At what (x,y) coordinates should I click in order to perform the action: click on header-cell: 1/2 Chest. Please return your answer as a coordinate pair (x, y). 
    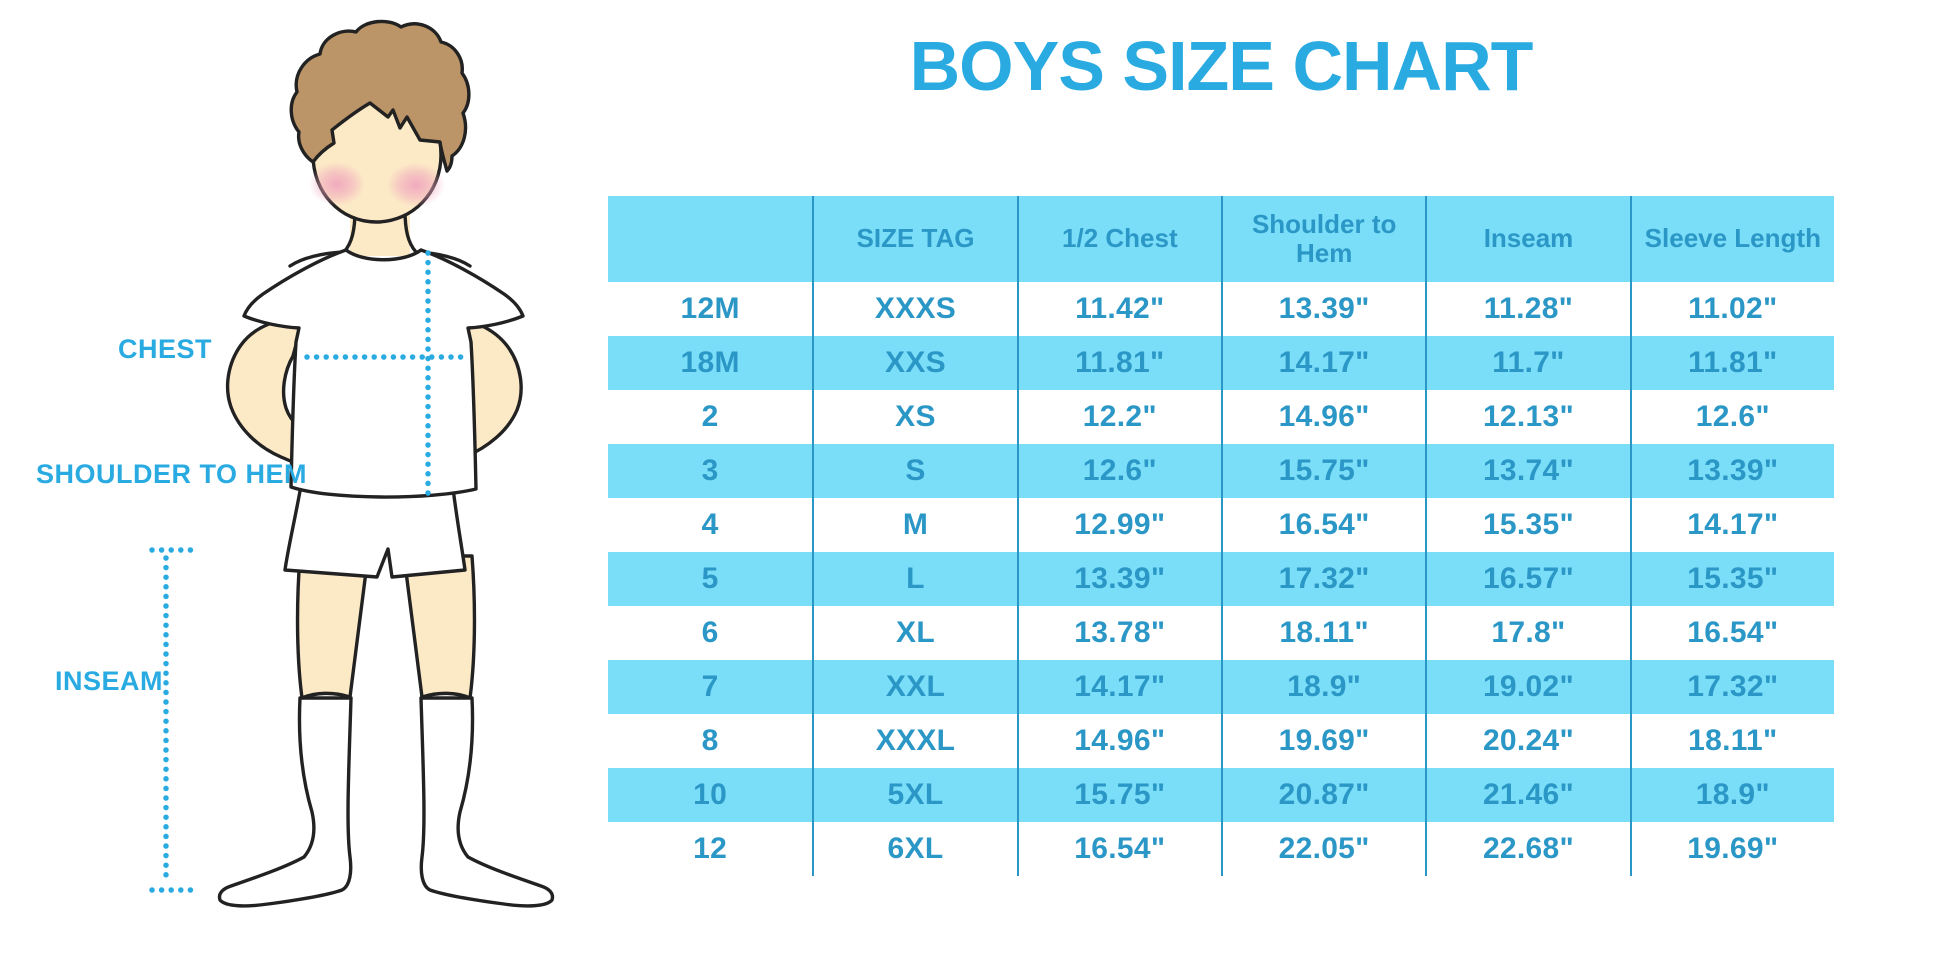
    Looking at the image, I should click on (1118, 239).